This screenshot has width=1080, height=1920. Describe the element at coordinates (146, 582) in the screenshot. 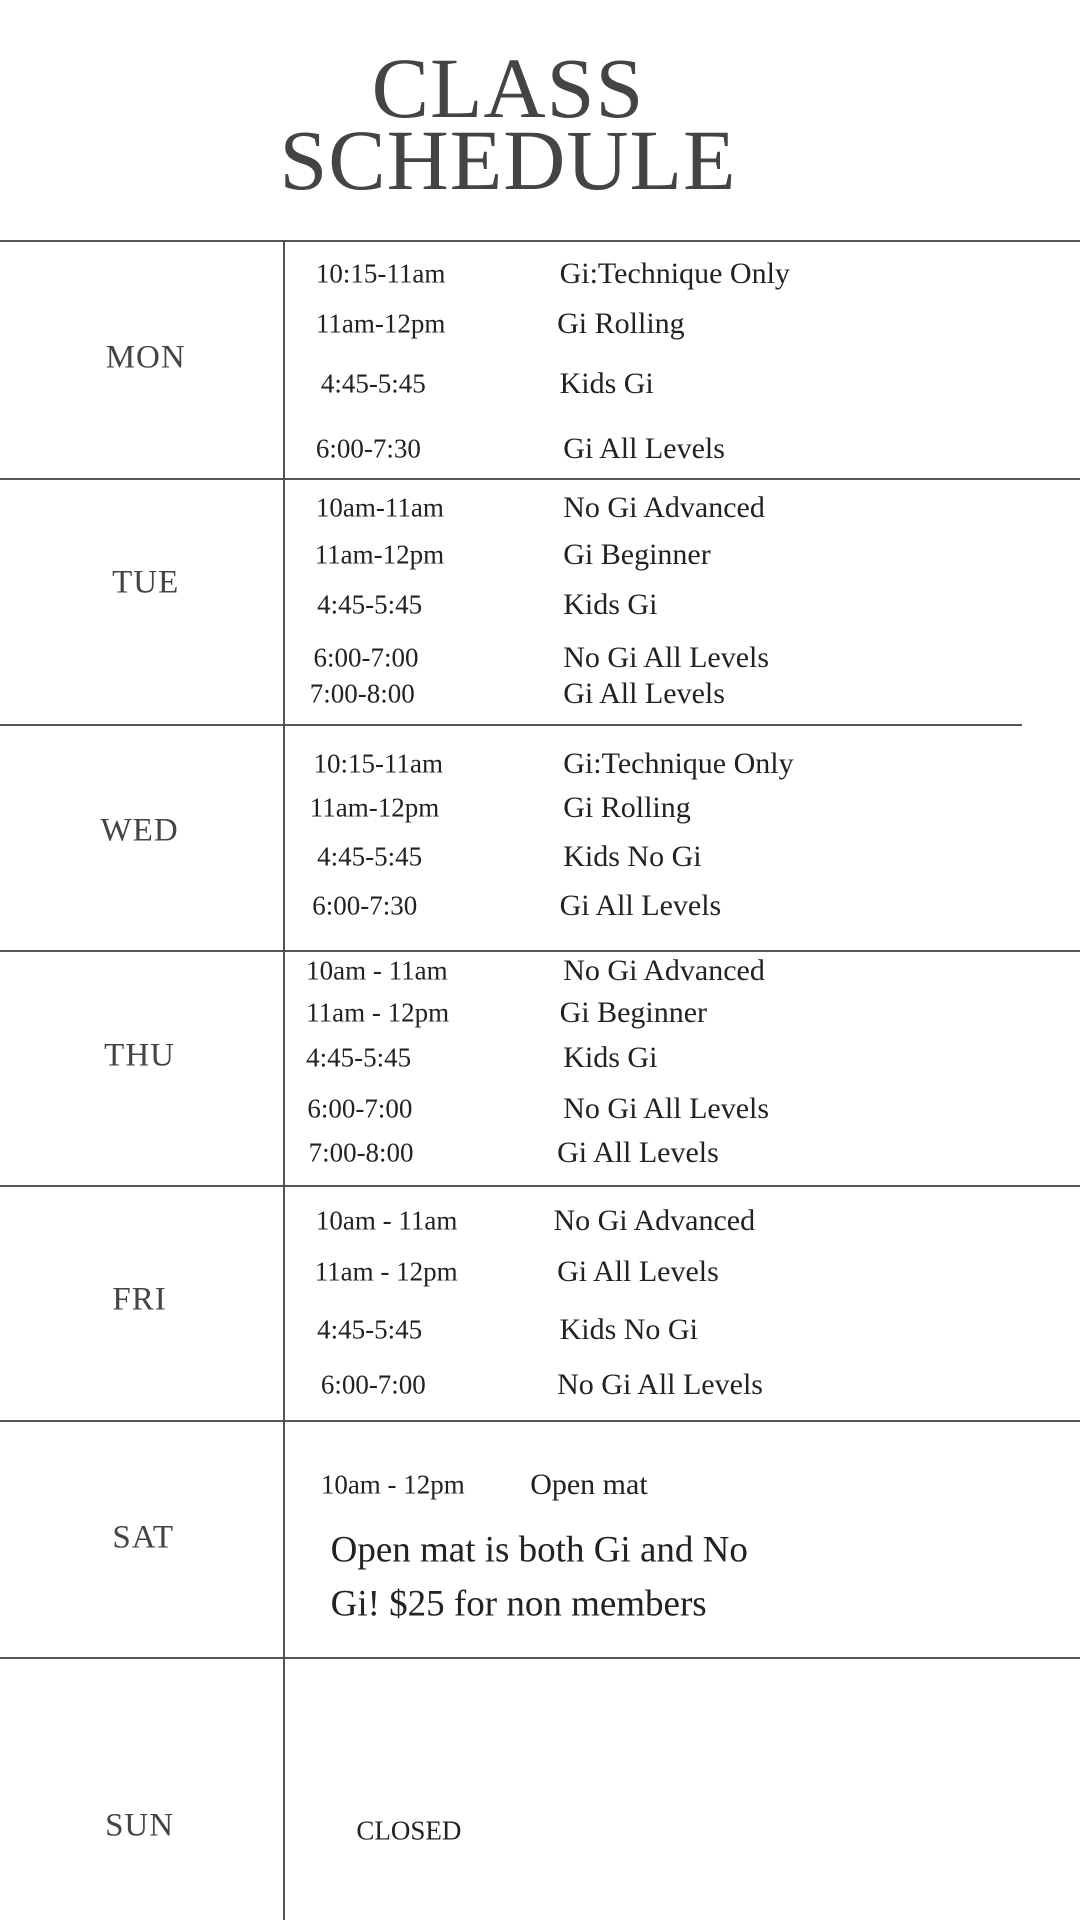

I see `day-label-tue: TUE` at that location.